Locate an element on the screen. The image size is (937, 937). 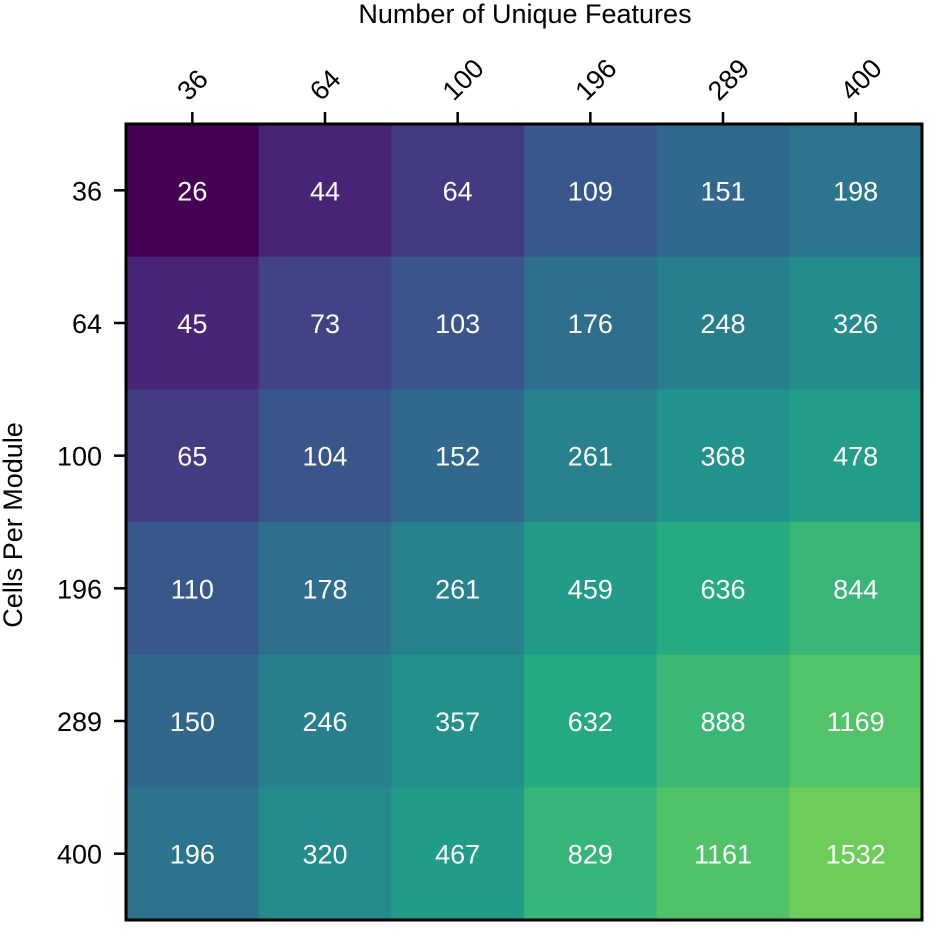
cell-value-label: 478 is located at coordinates (855, 457).